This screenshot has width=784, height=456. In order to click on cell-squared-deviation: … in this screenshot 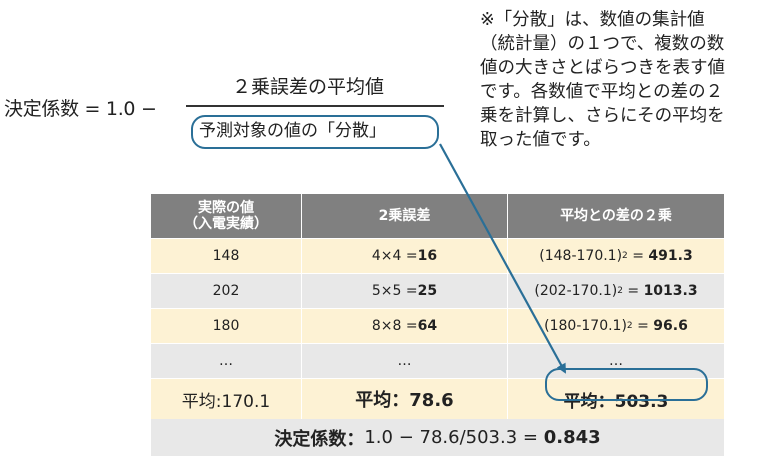, I will do `click(615, 361)`.